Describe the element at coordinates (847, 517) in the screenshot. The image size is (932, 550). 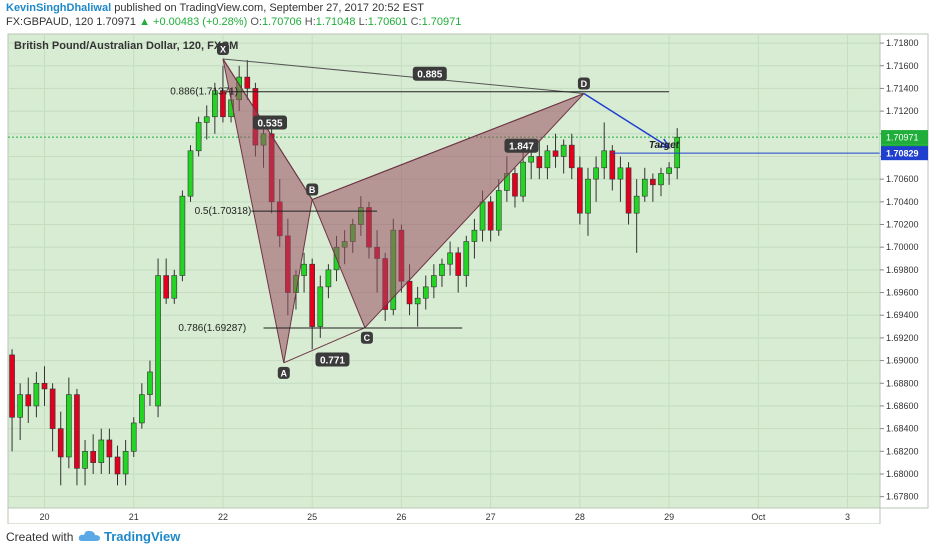
I see `x-tick-label: 3` at that location.